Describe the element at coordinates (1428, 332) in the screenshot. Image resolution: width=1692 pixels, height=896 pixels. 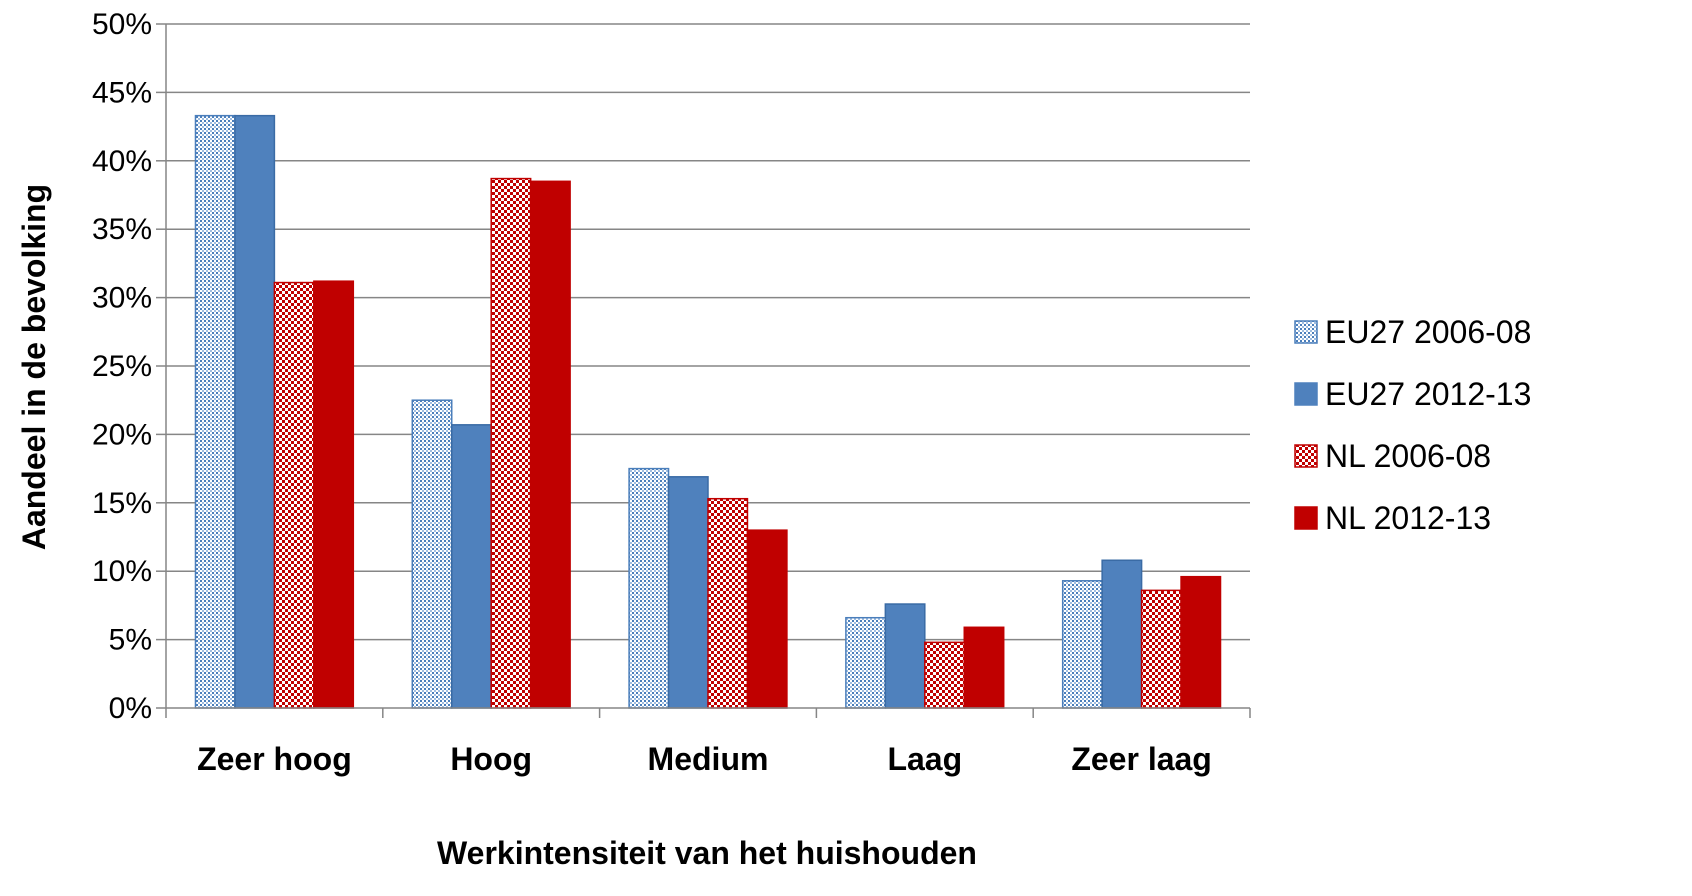
I see `legend-label: EU27 2006-08` at that location.